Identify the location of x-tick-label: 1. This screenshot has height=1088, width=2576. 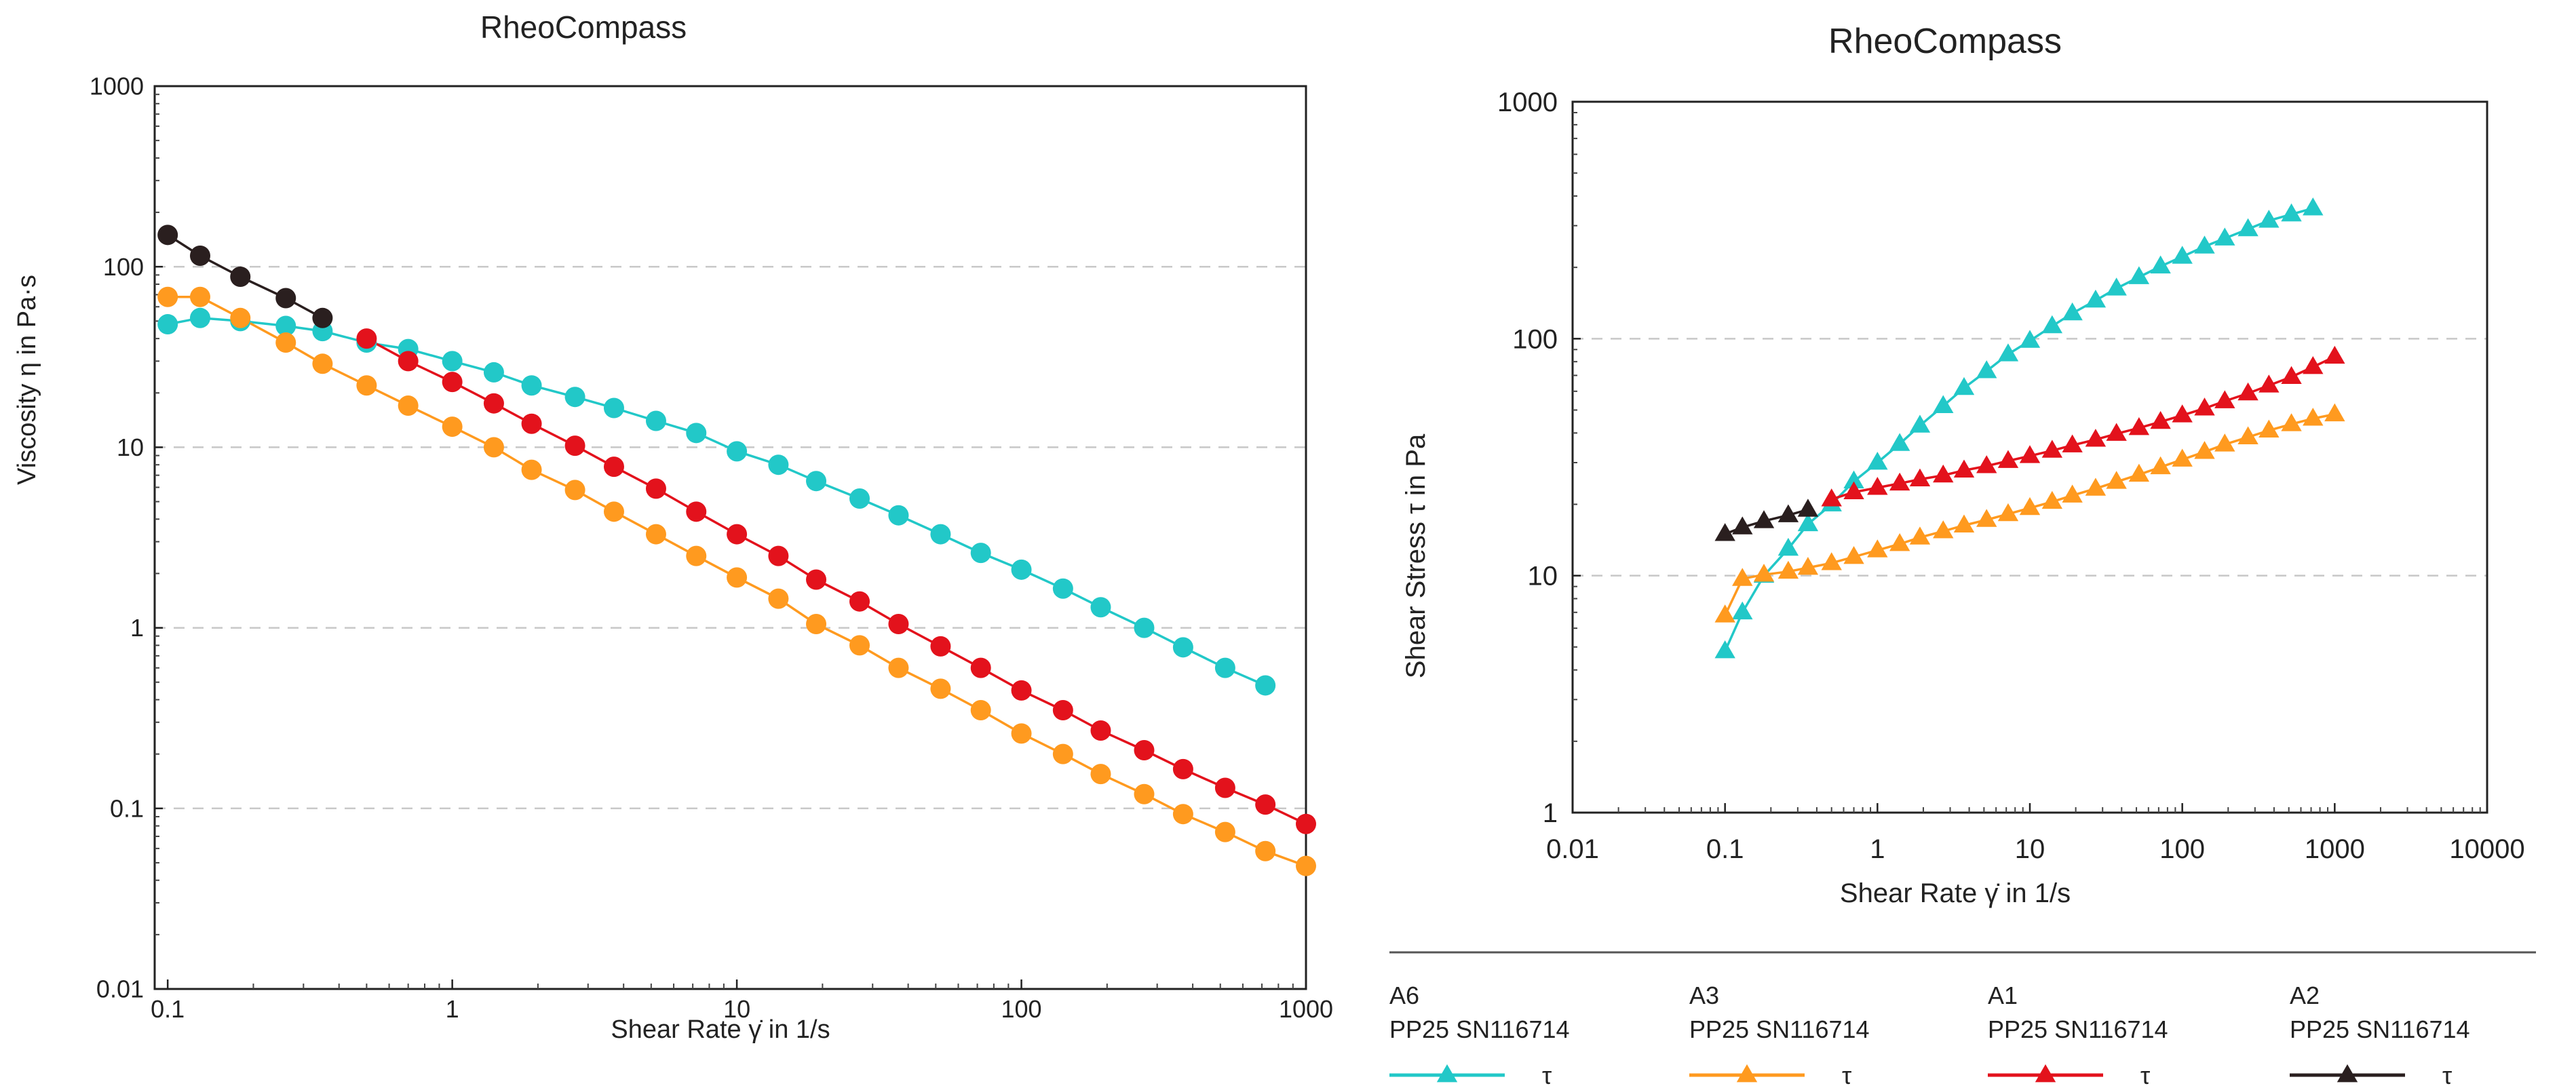
(1877, 849).